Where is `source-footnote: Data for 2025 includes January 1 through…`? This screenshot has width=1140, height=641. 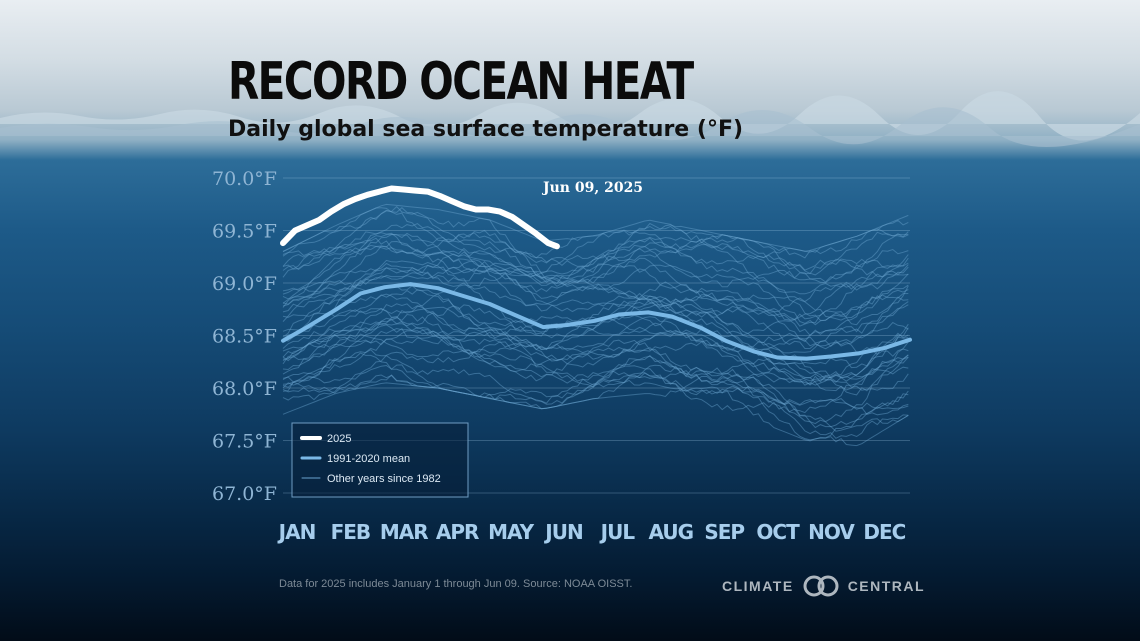 source-footnote: Data for 2025 includes January 1 through… is located at coordinates (456, 584).